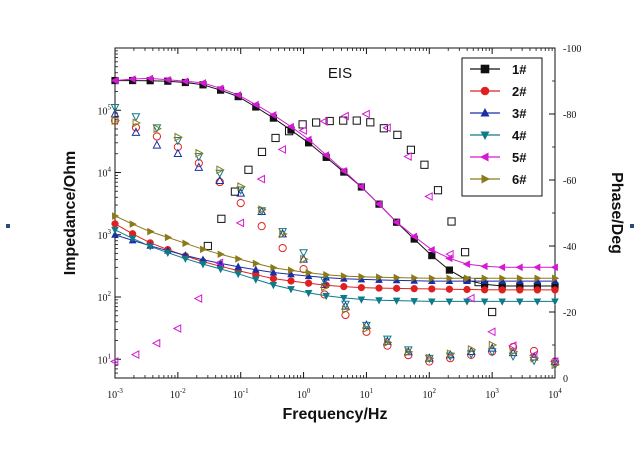  I want to click on legend-label: 4#, so click(519, 135).